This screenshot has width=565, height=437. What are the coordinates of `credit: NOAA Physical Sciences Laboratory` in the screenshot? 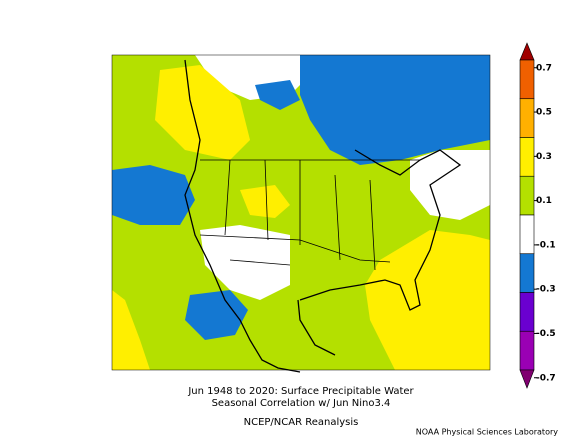 It's located at (487, 432).